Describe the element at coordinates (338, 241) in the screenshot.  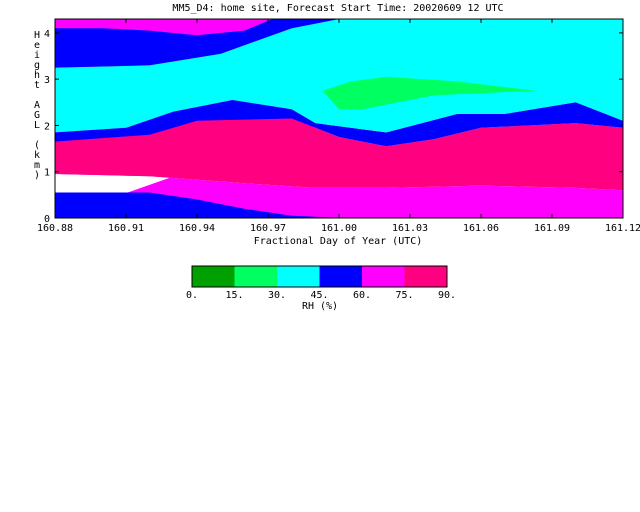
I see `x-axis-label: Fractional Day of Year (UTC)` at that location.